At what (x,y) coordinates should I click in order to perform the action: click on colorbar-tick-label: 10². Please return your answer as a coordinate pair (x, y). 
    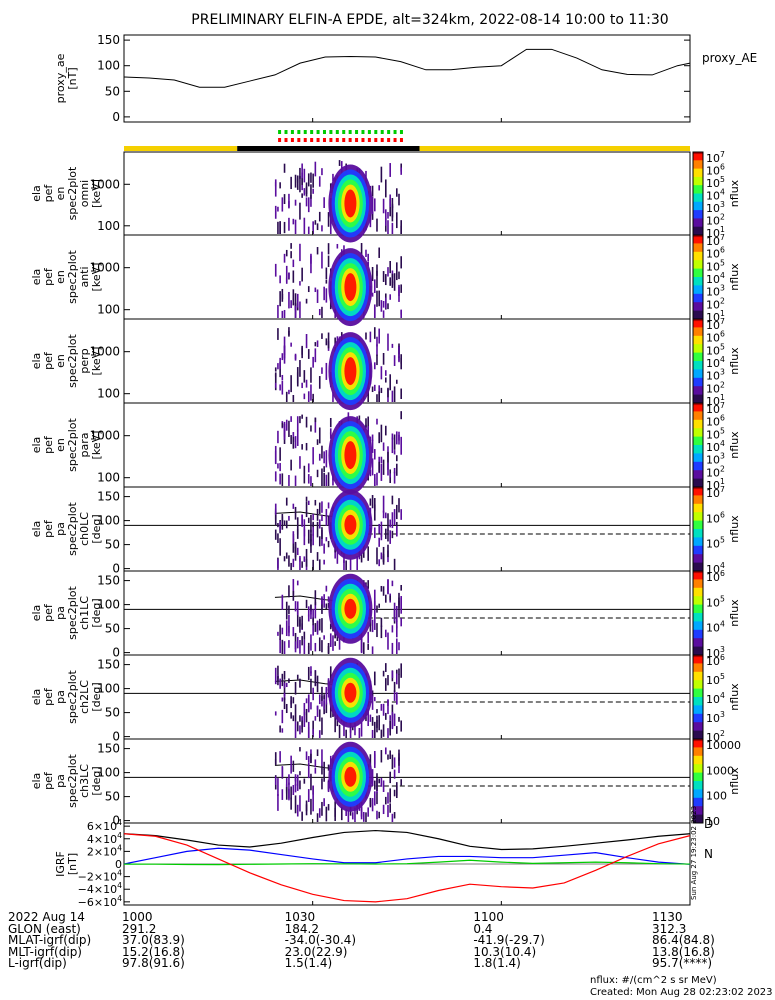
    Looking at the image, I should click on (715, 736).